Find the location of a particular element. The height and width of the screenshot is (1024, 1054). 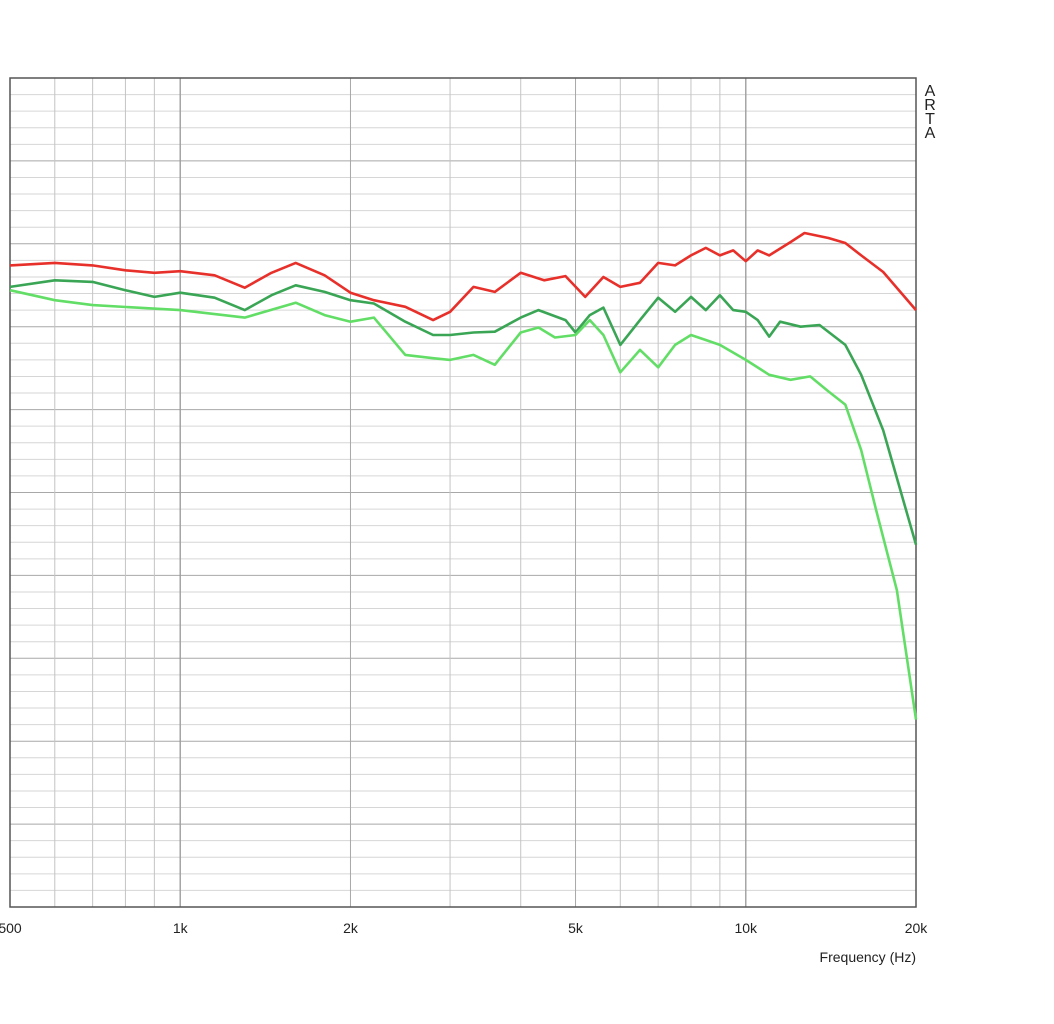

watermark: ARTA is located at coordinates (930, 111).